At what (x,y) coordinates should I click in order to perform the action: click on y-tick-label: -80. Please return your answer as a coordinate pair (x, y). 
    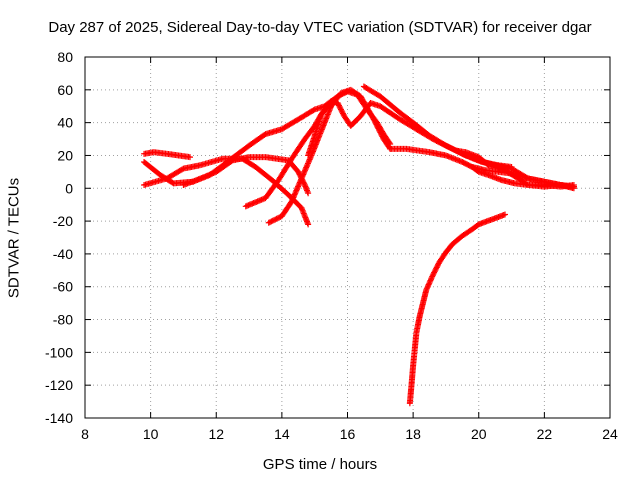
    Looking at the image, I should click on (63, 320).